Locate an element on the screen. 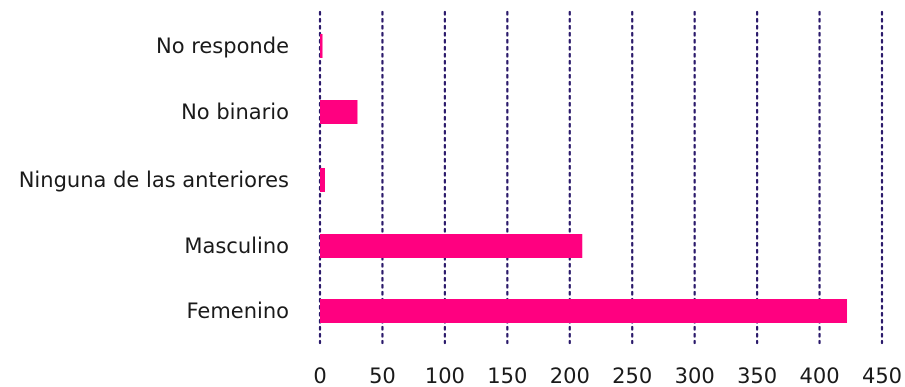 The width and height of the screenshot is (905, 387). category-label-1: No binario is located at coordinates (235, 112).